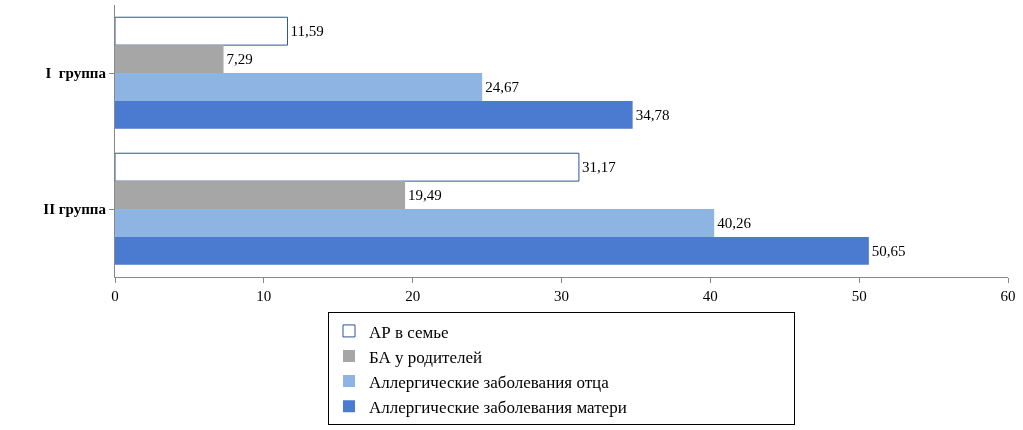 The height and width of the screenshot is (430, 1023). I want to click on legend-label: АР в семье, so click(409, 332).